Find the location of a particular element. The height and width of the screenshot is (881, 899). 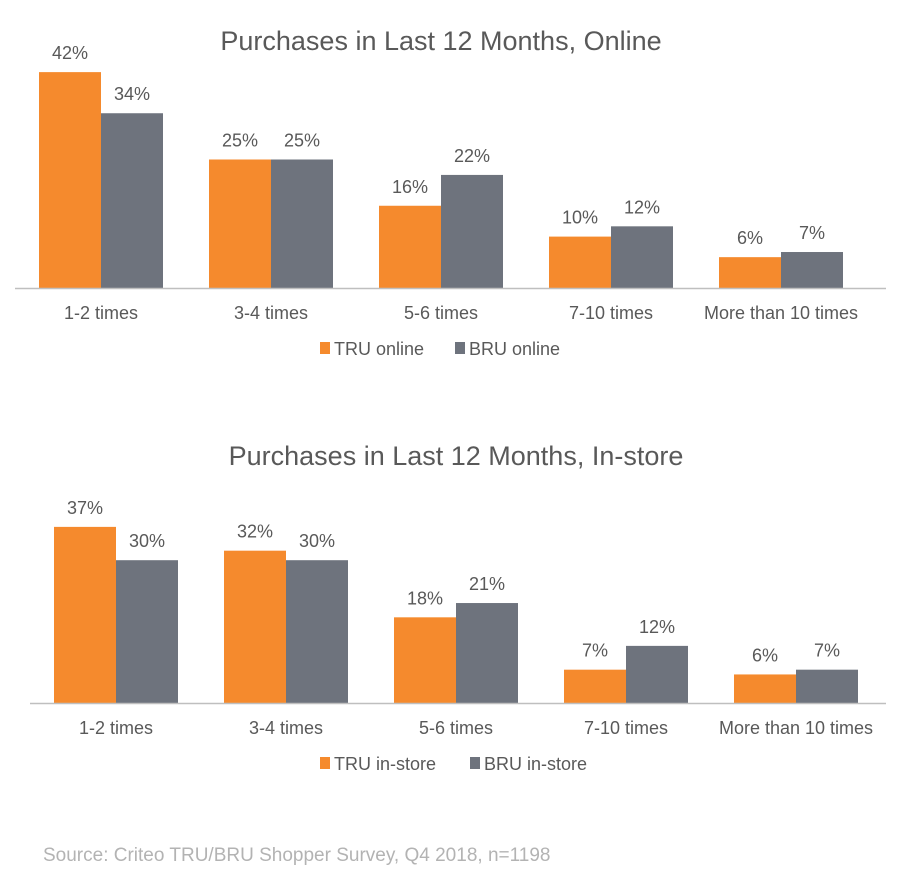

data-label: 18% is located at coordinates (425, 598).